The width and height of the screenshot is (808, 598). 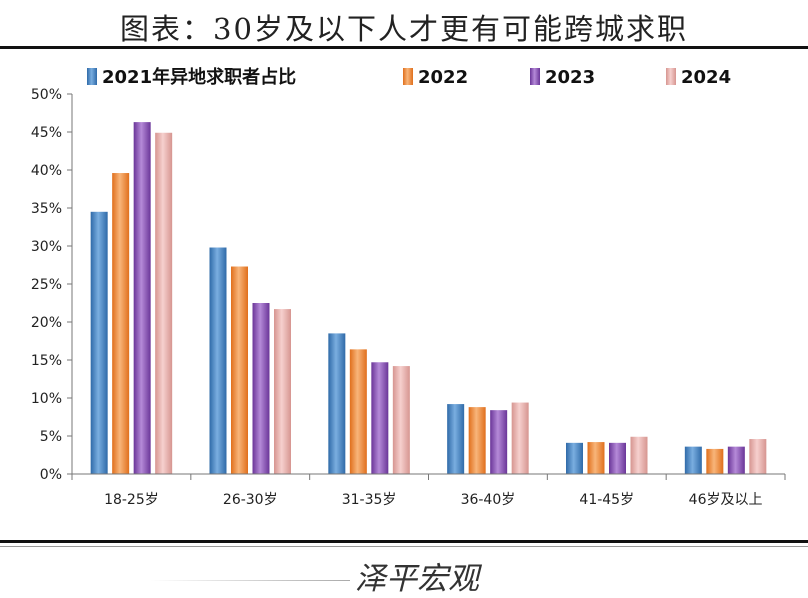 I want to click on x-axis: 18-25岁 26-30岁 31-35岁 36-40岁 41-45岁 46岁及以上, so click(x=428, y=490).